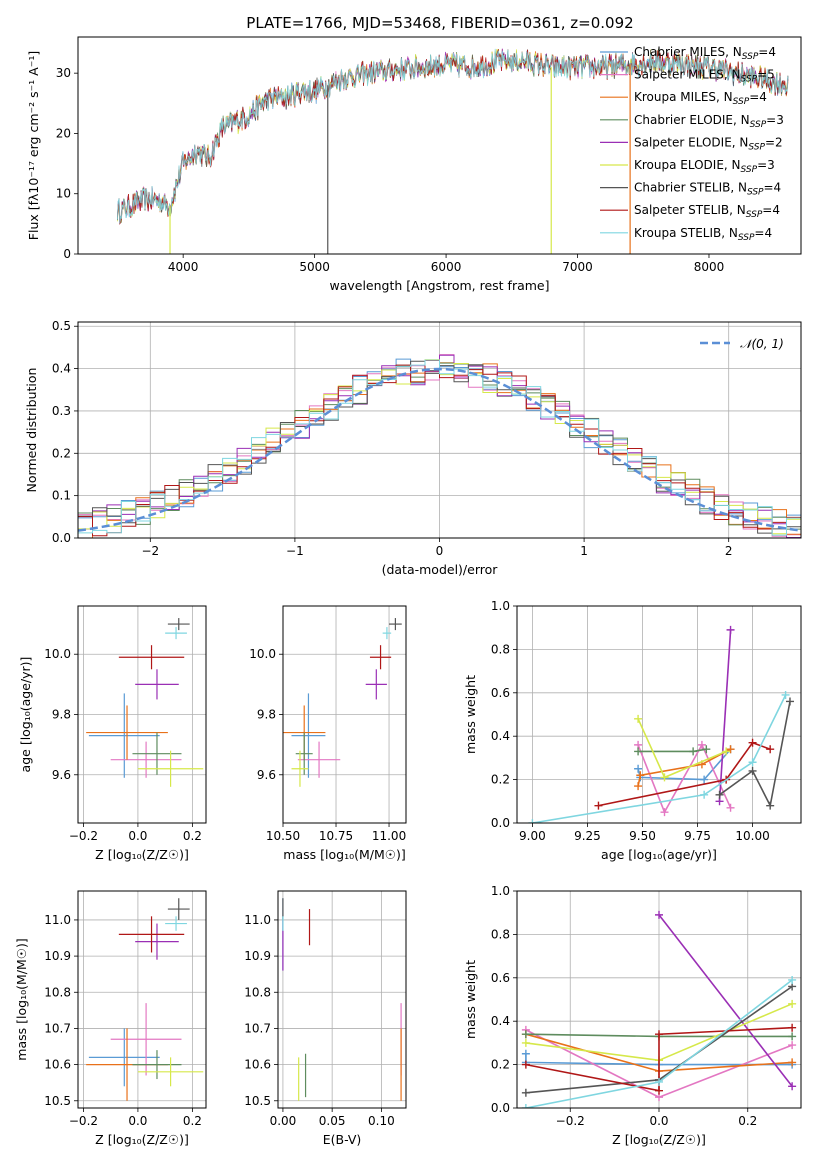 This screenshot has height=1170, width=819. I want to click on x-tick-label: 7000, so click(577, 267).